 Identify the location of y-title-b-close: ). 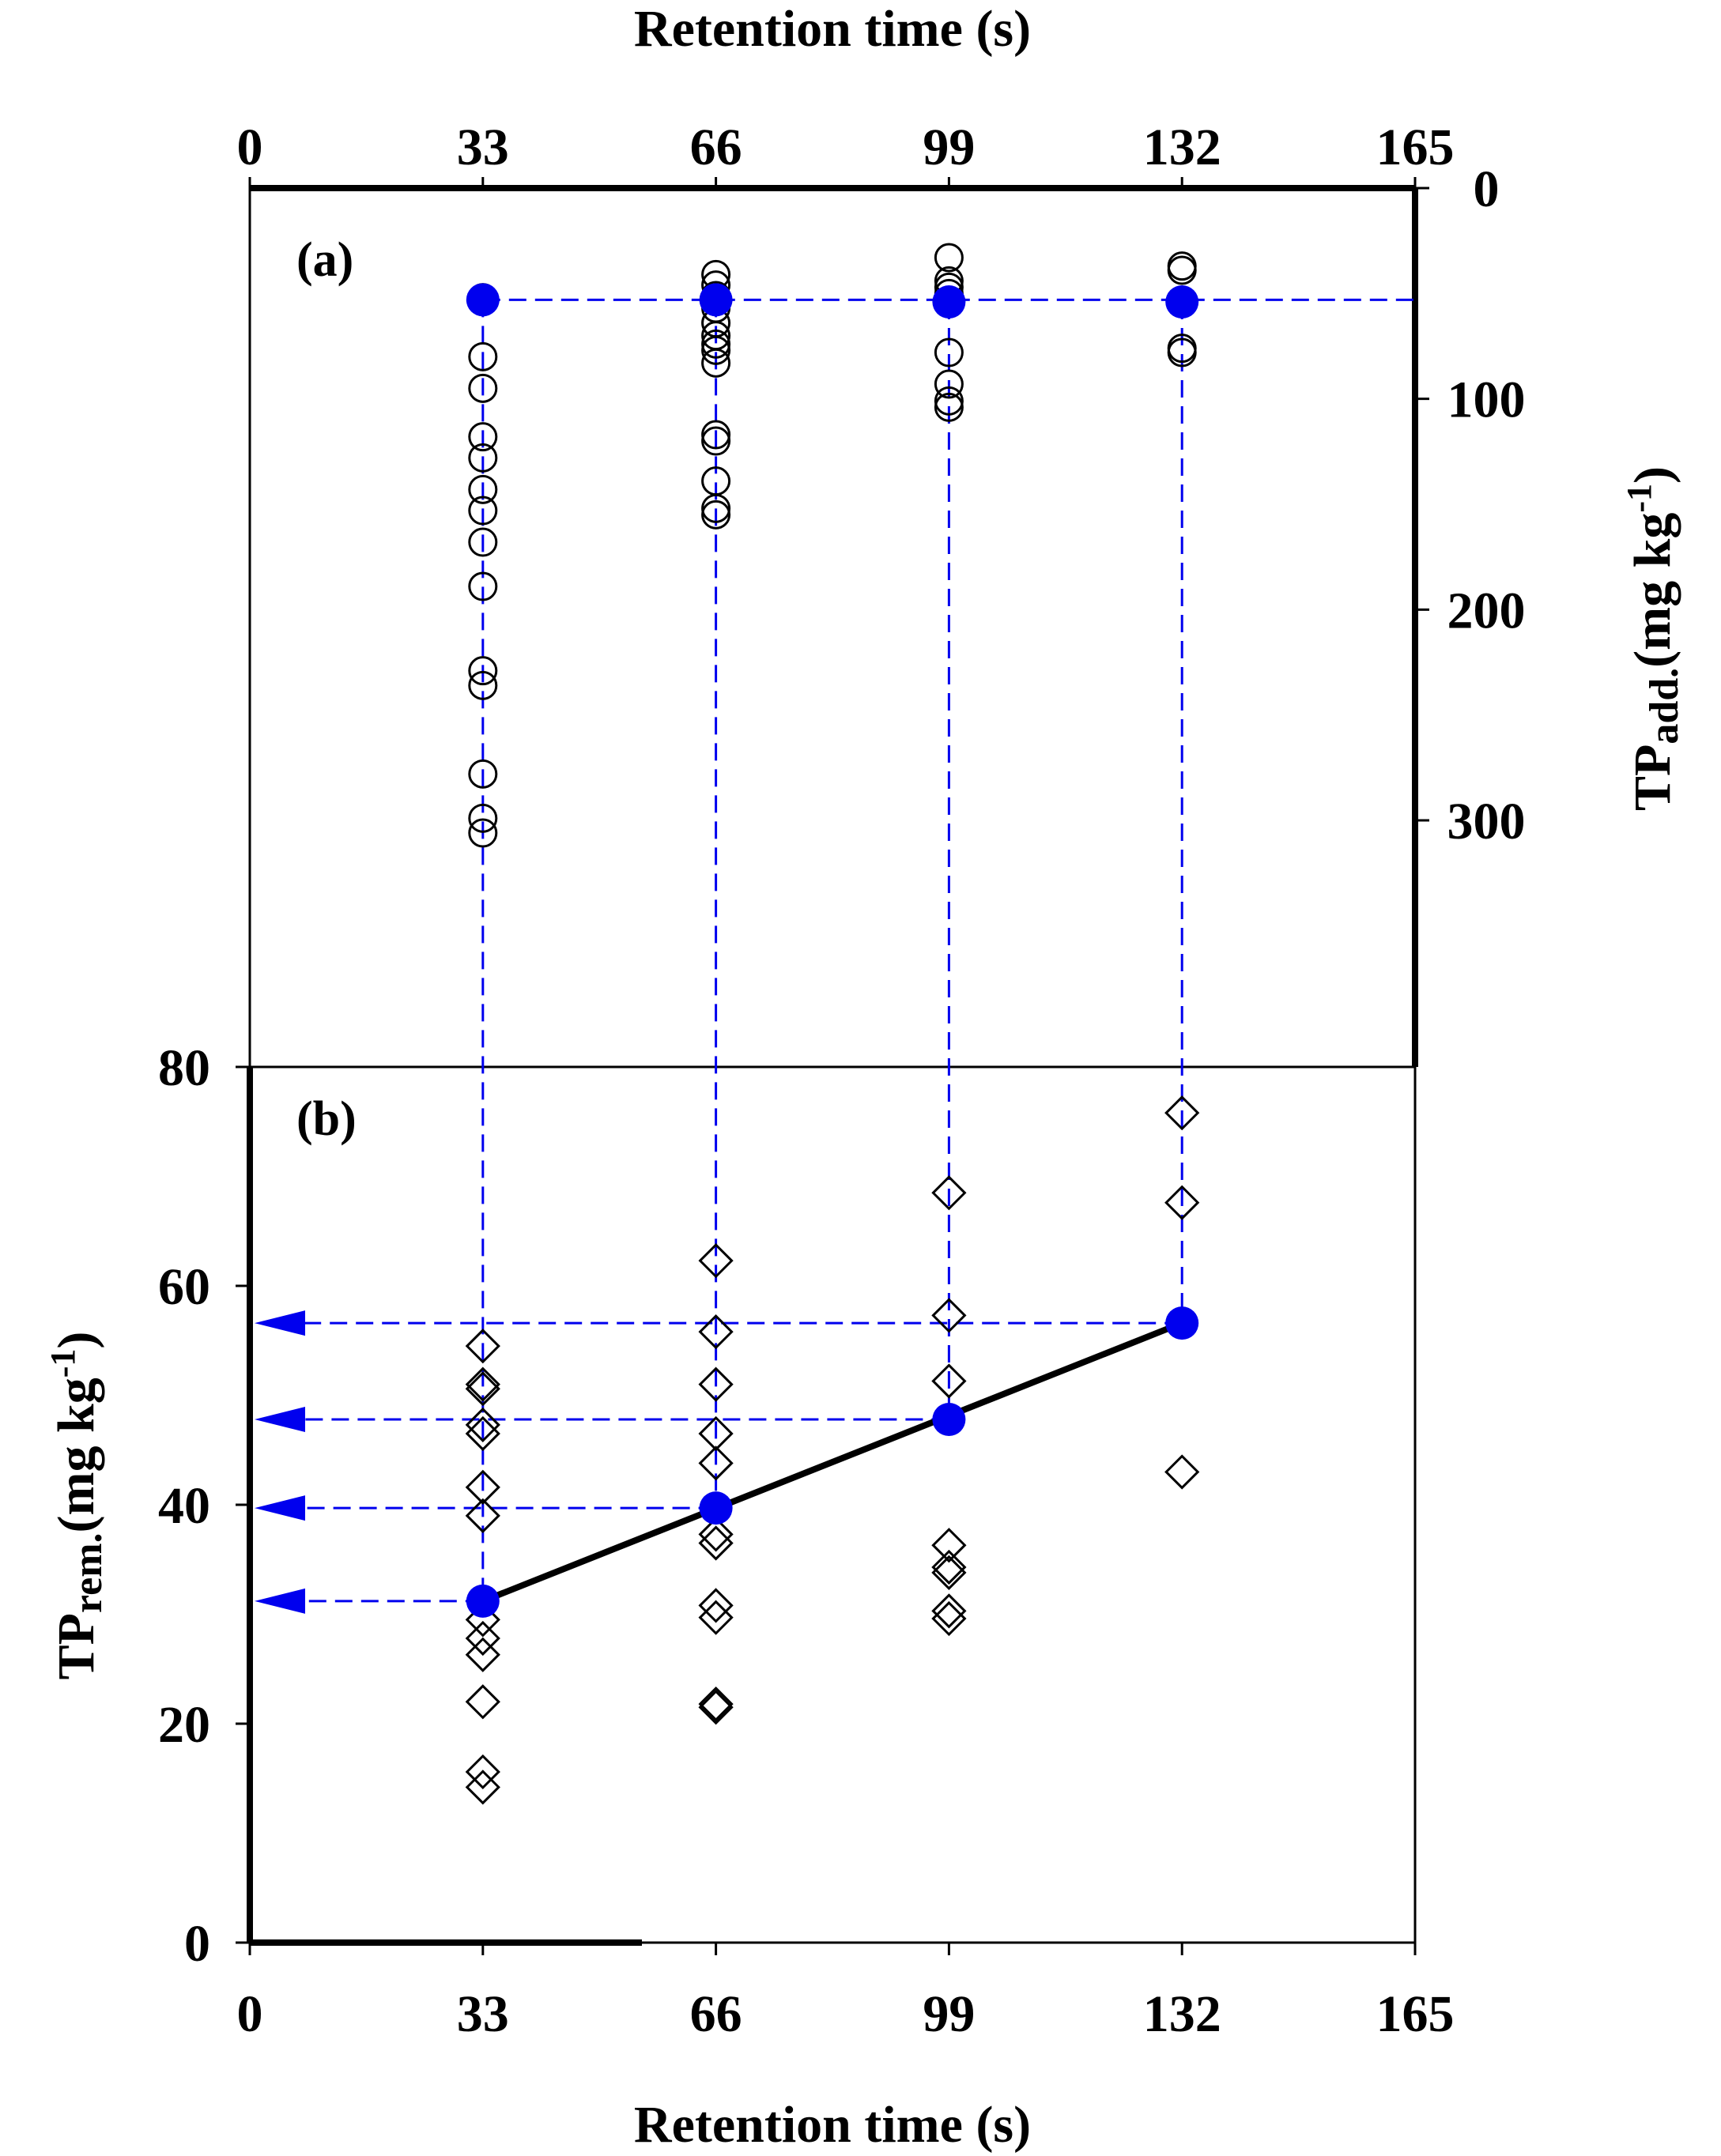
(76, 1340).